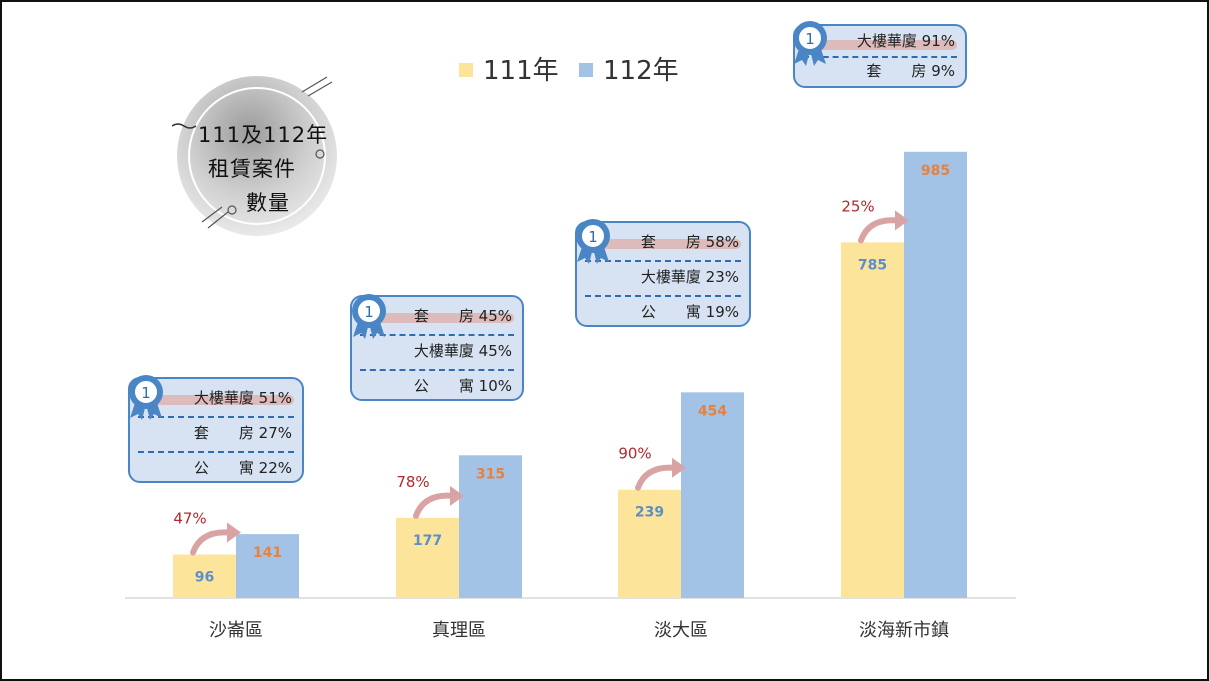 This screenshot has width=1209, height=681. What do you see at coordinates (857, 206) in the screenshot?
I see `growth-percent-label: 25%` at bounding box center [857, 206].